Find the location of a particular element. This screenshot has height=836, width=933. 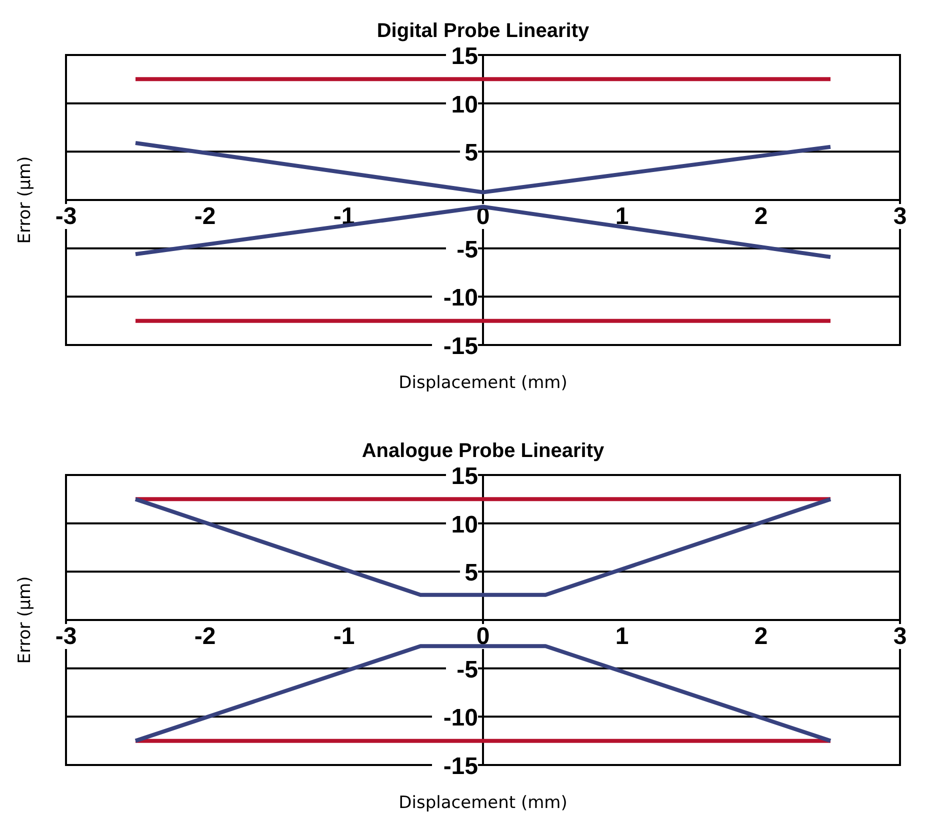

x-tick-label: 0 is located at coordinates (483, 636).